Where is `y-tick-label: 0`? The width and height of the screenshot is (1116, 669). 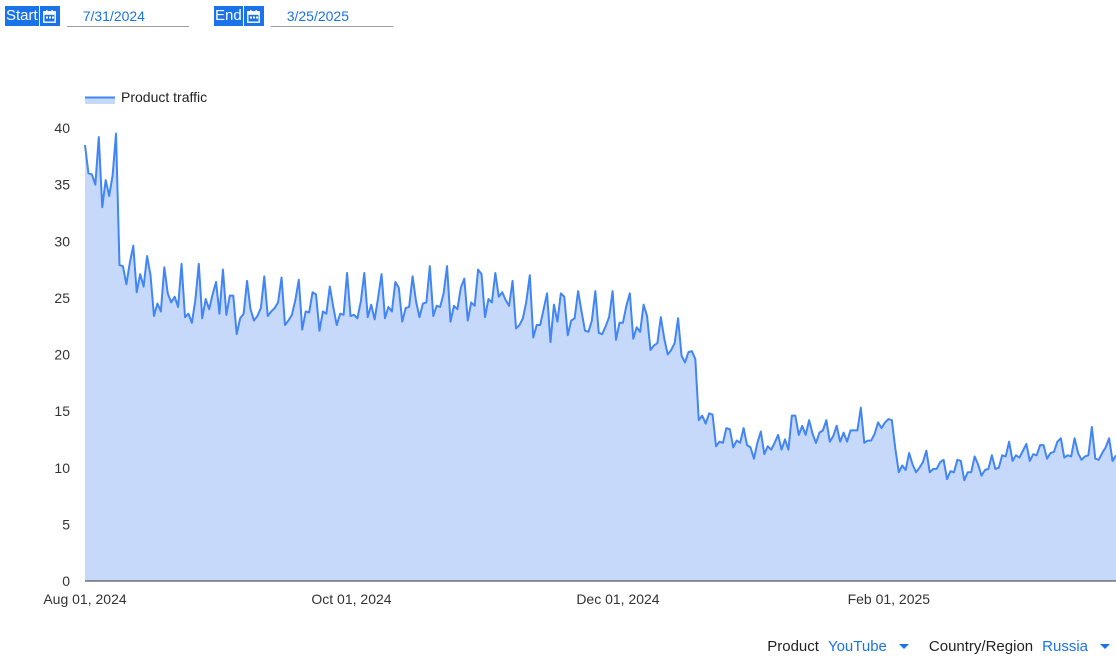
y-tick-label: 0 is located at coordinates (66, 581).